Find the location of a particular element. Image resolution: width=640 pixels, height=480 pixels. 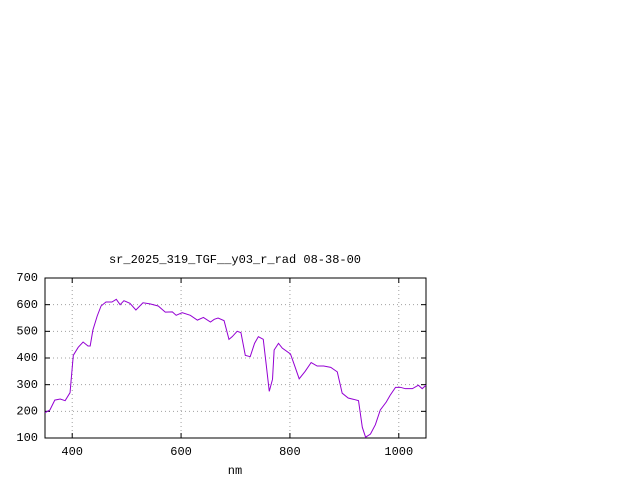

y-tick-label: 500 is located at coordinates (27, 332).